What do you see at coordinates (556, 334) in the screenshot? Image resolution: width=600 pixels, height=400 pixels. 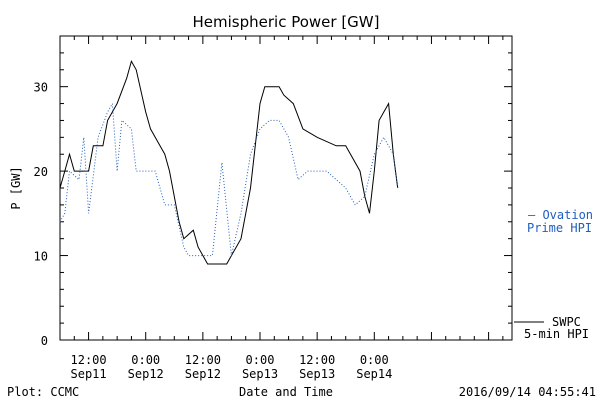 I see `legend-swpc-line2: 5-min HPI` at bounding box center [556, 334].